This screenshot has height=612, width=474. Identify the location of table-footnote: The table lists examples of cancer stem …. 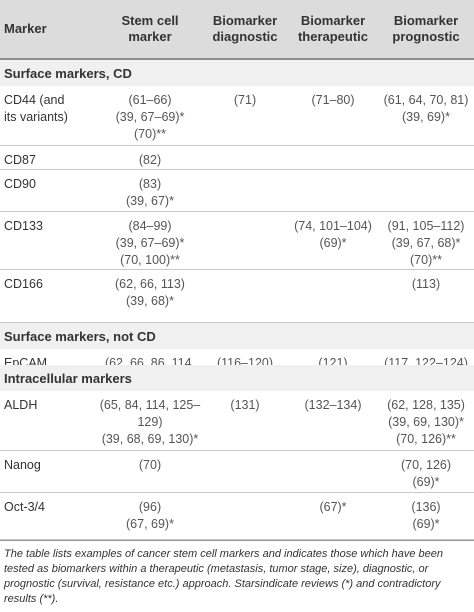
(223, 576).